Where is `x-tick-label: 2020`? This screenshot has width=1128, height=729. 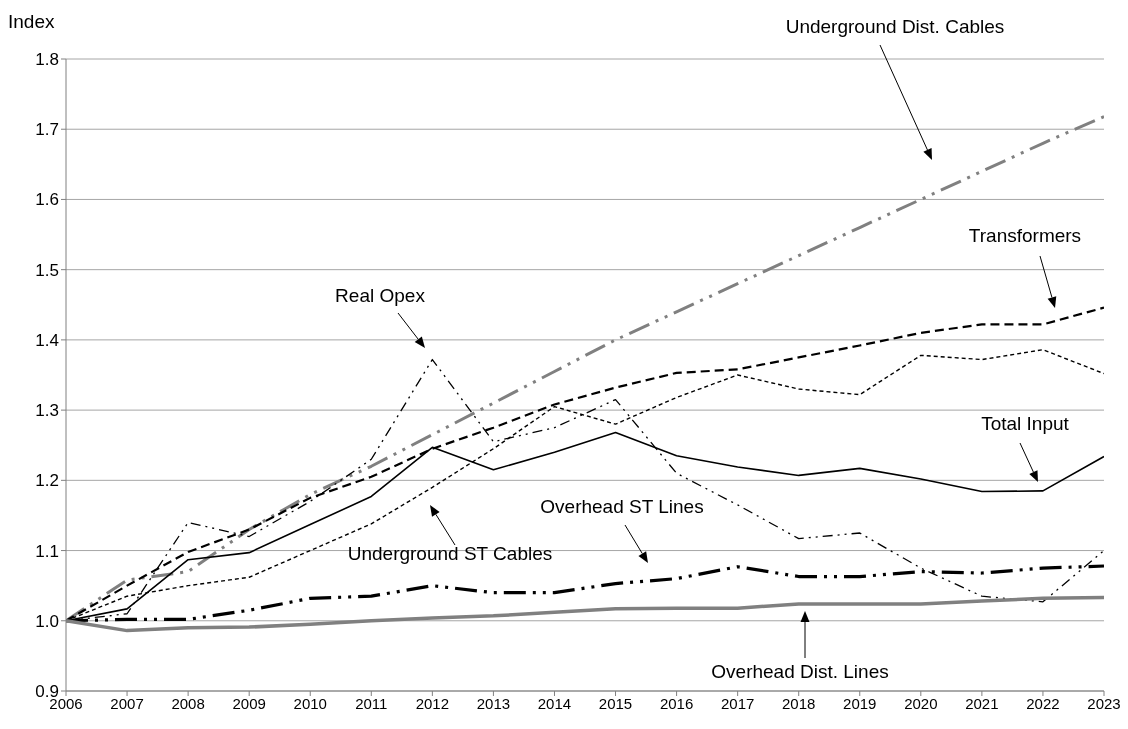 x-tick-label: 2020 is located at coordinates (921, 703).